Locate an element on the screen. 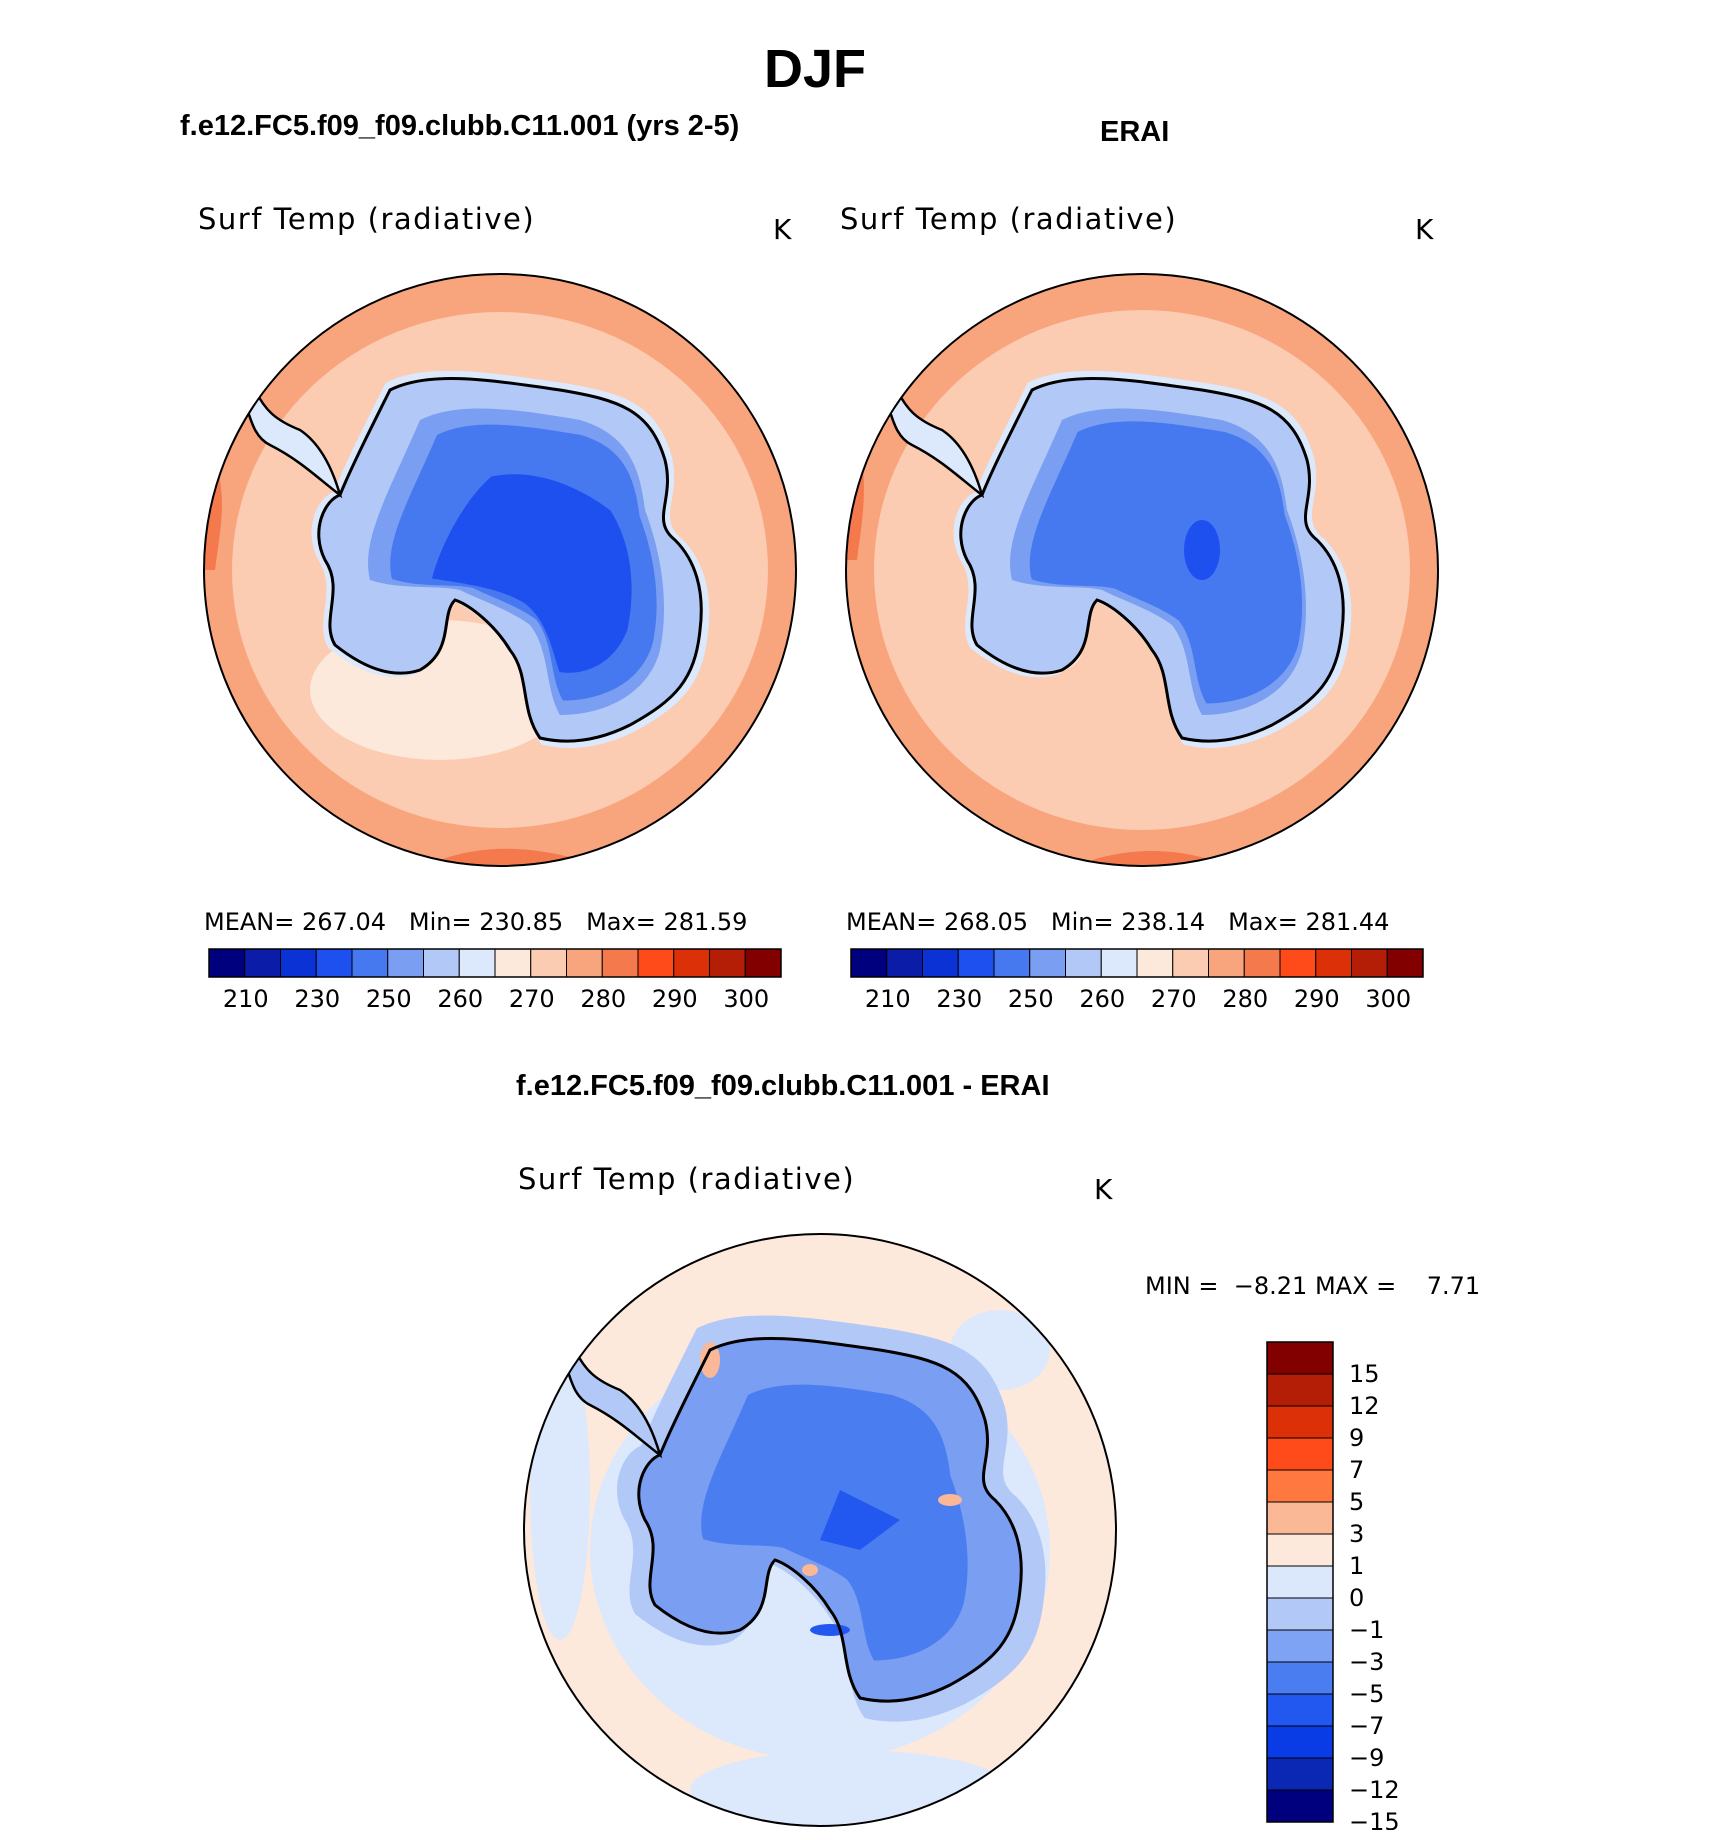  colorbar-tick-label: −7 is located at coordinates (1366, 1726).